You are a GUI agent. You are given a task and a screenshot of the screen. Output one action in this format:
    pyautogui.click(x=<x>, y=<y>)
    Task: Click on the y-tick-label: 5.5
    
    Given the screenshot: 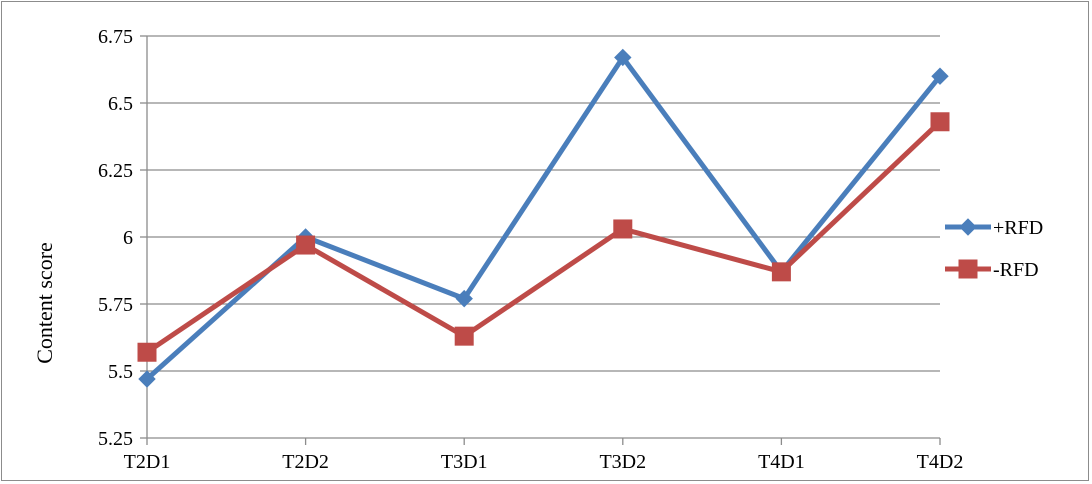 What is the action you would take?
    pyautogui.click(x=120, y=372)
    